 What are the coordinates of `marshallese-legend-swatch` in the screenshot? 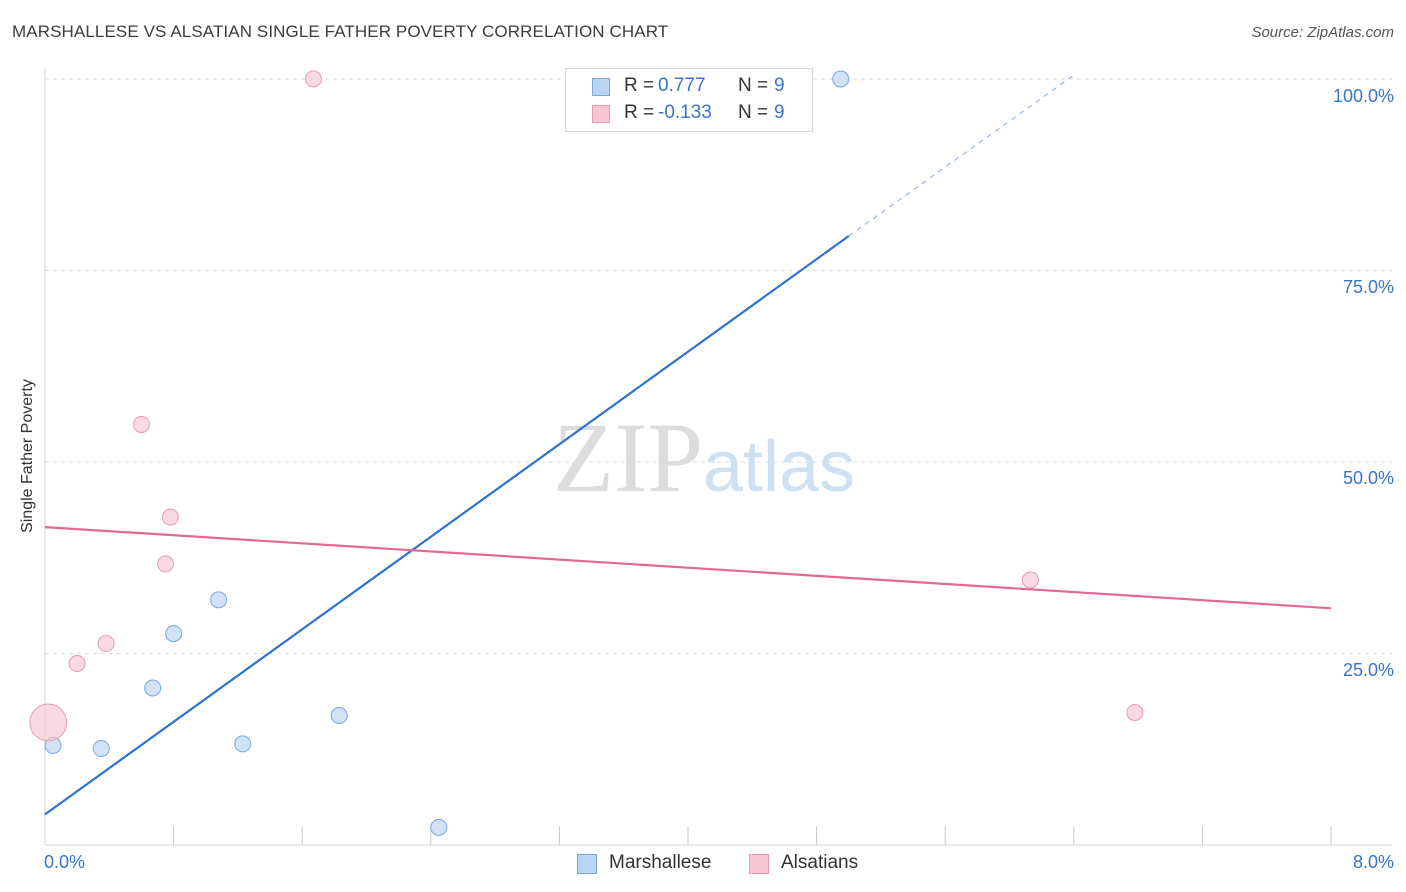 It's located at (587, 864).